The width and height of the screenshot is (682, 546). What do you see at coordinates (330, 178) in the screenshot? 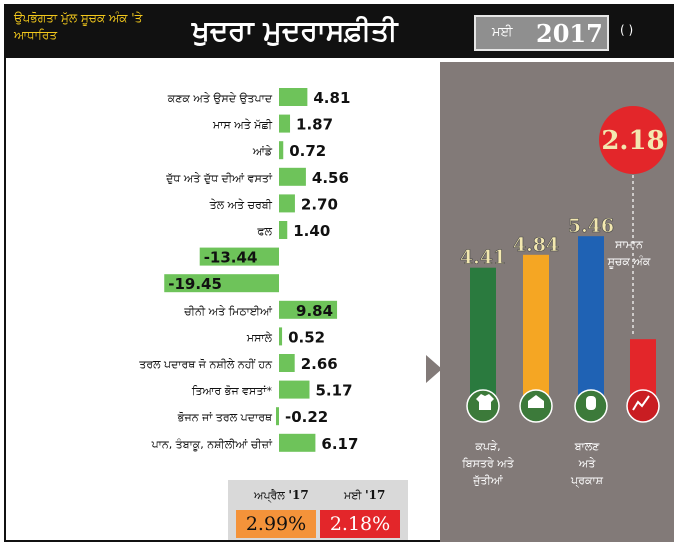
I see `value-label: 4.56` at bounding box center [330, 178].